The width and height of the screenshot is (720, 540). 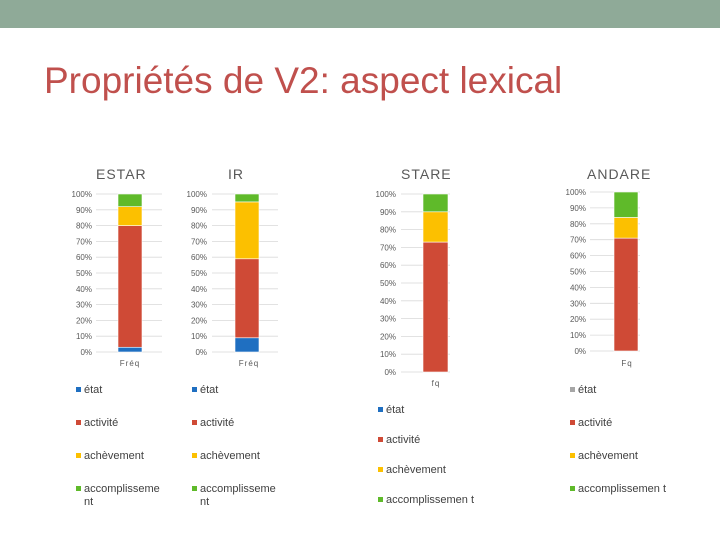 What do you see at coordinates (426, 174) in the screenshot?
I see `chart-title-stare: STARE` at bounding box center [426, 174].